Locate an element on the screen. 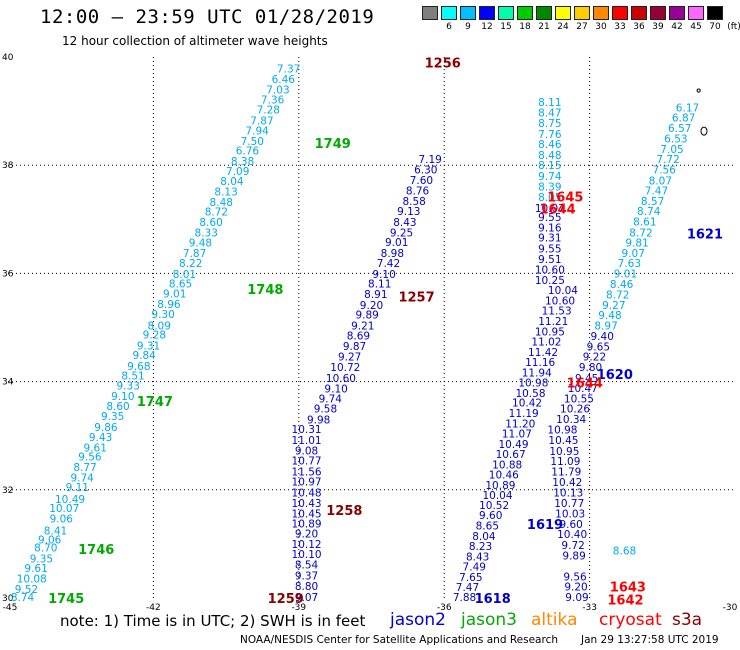  swh-value: 8.51 is located at coordinates (132, 377).